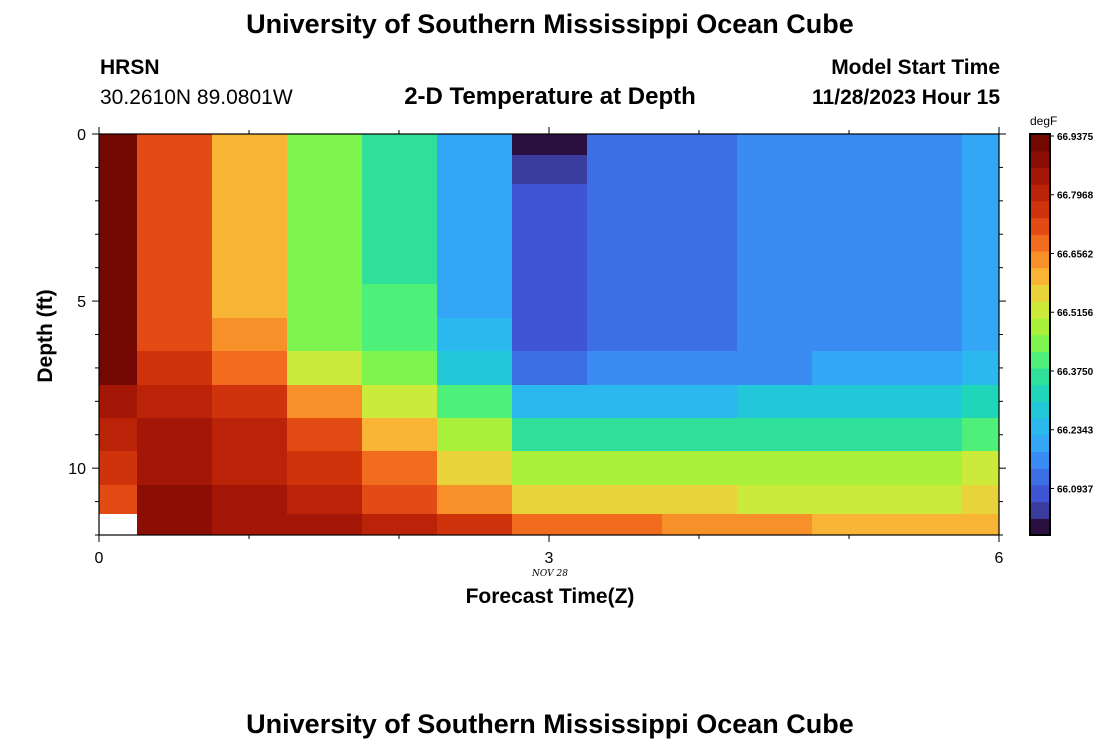  What do you see at coordinates (999, 558) in the screenshot?
I see `x-tick-label: 6` at bounding box center [999, 558].